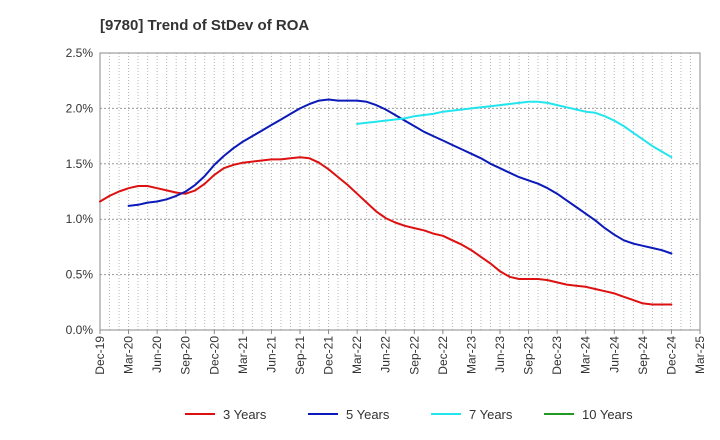 The height and width of the screenshot is (440, 720). Describe the element at coordinates (607, 414) in the screenshot. I see `legend-label-10-years: 10 Years` at that location.